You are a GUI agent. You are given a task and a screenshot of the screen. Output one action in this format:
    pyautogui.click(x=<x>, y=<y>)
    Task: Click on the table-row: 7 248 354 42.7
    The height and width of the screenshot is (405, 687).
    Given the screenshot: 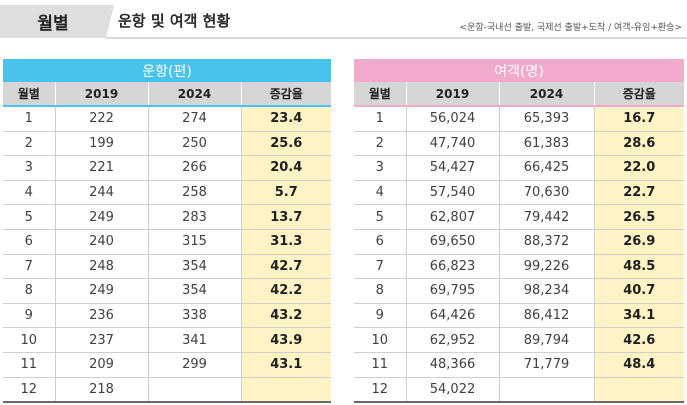 What is the action you would take?
    pyautogui.click(x=167, y=267)
    